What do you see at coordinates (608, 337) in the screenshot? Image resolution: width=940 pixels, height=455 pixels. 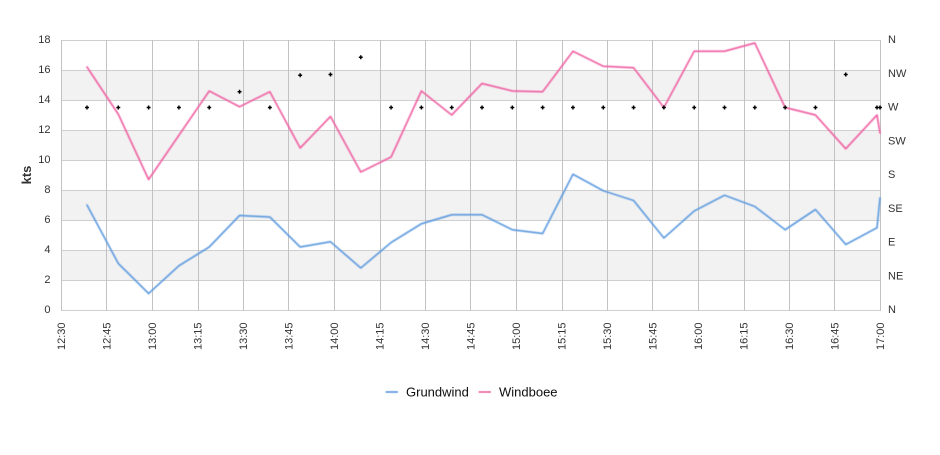 I see `svg-text: 15:30` at bounding box center [608, 337].